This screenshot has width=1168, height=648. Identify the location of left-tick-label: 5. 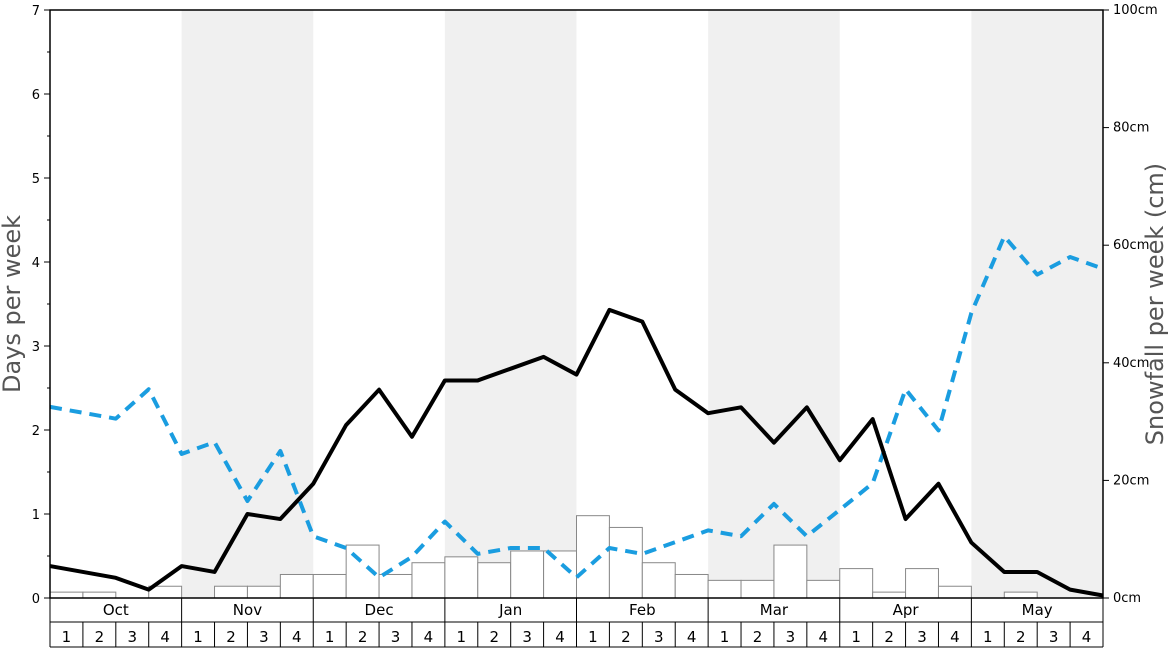
(36, 179).